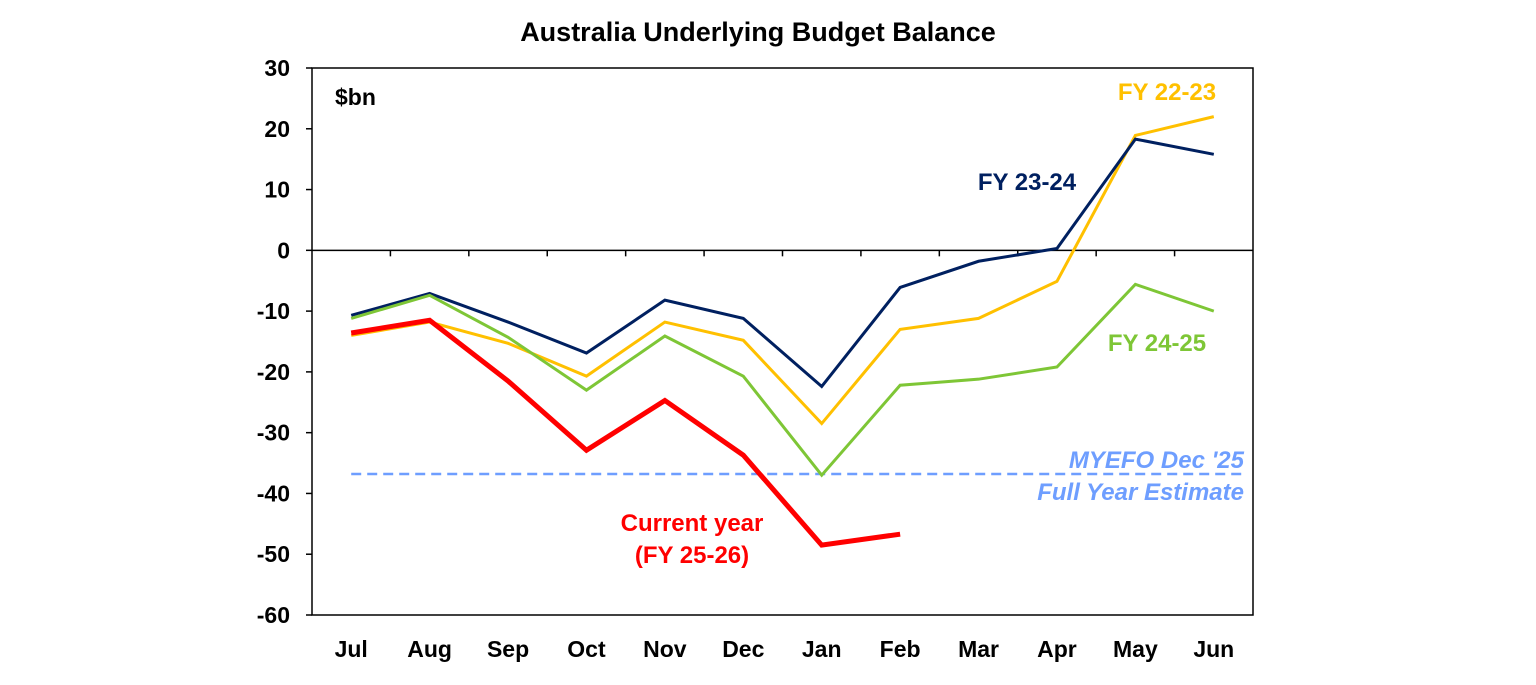 The image size is (1536, 685). Describe the element at coordinates (1157, 460) in the screenshot. I see `myefo-label: MYEFO Dec '25` at that location.